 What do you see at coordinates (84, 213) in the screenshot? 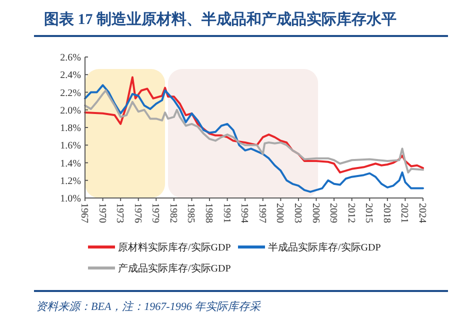
I see `x-tick-label: 1967` at bounding box center [84, 213].